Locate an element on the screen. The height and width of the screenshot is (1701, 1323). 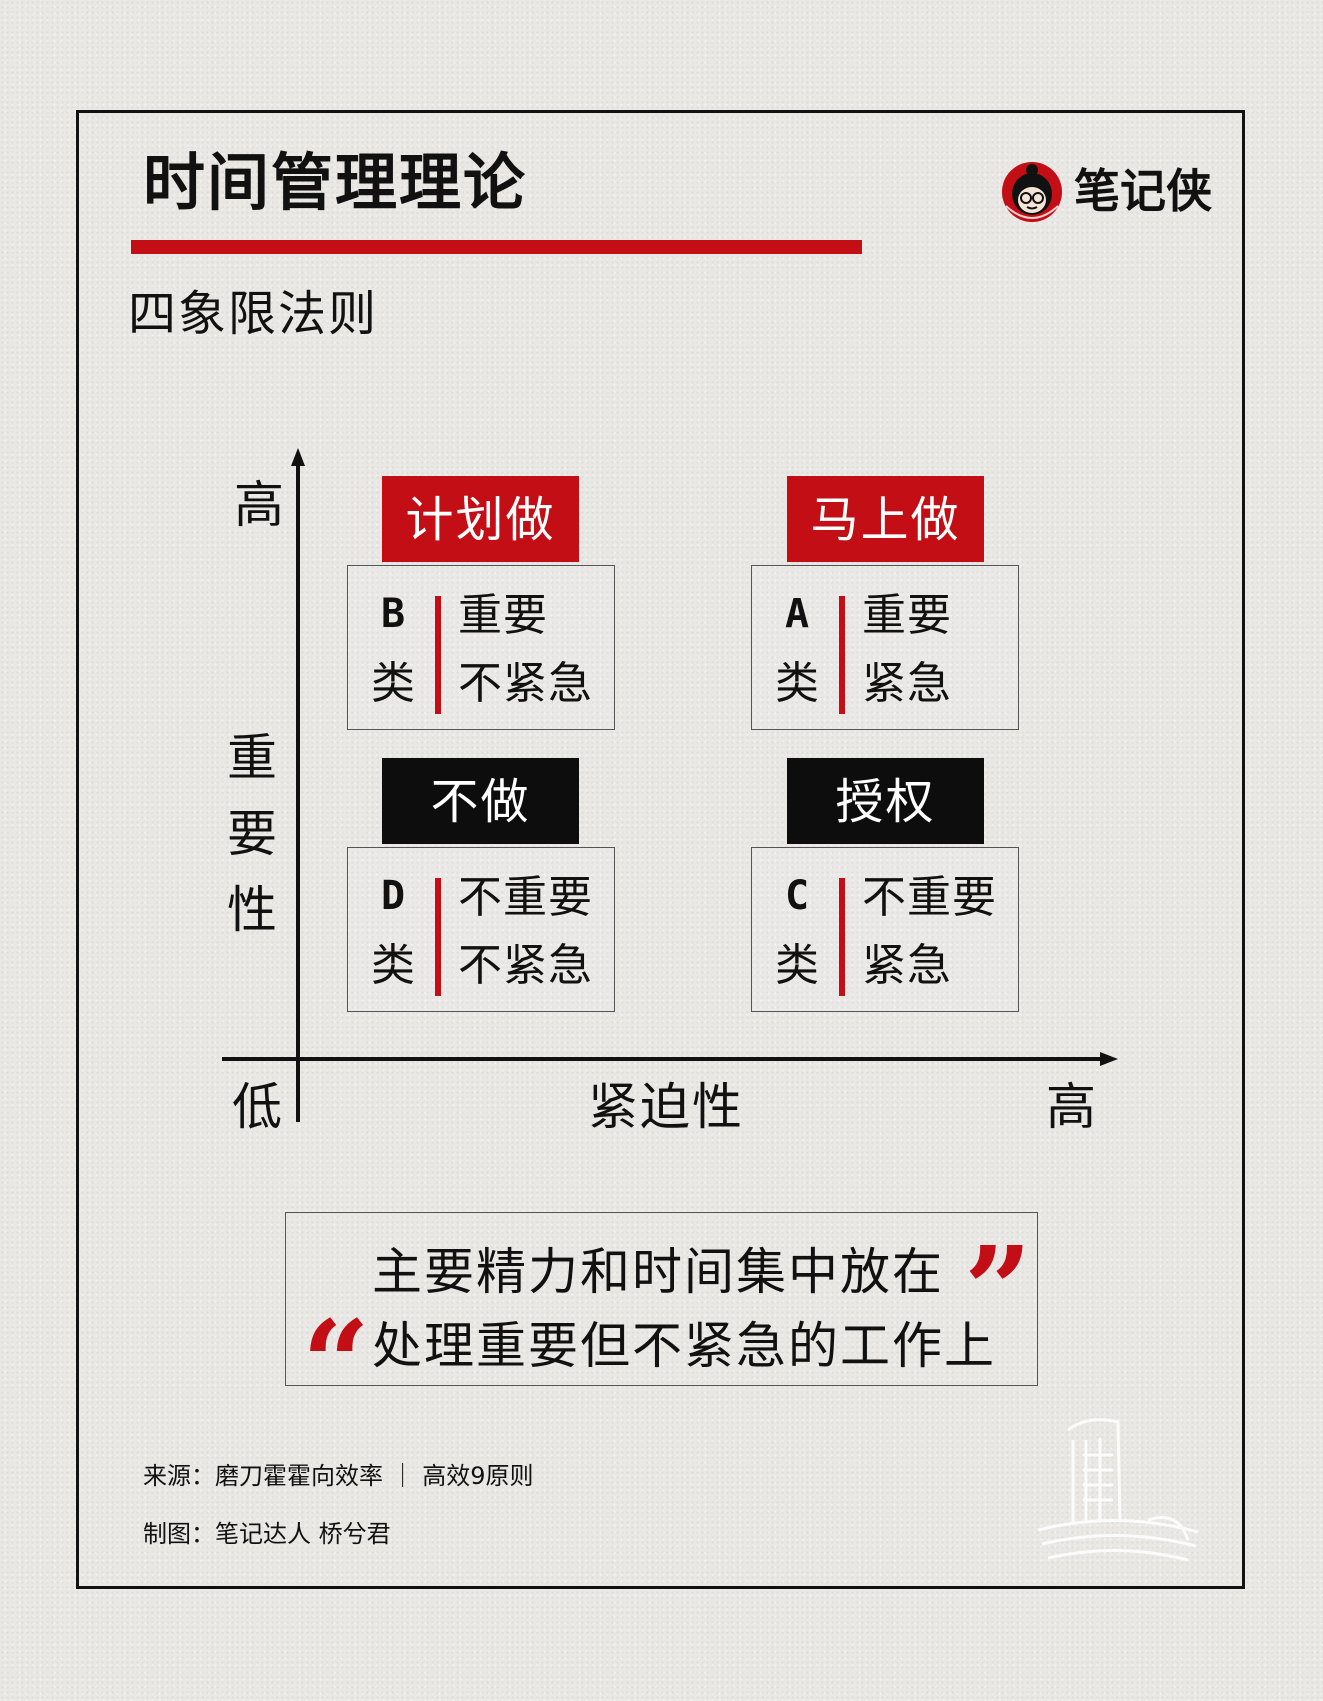
close-quote-icon: ” is located at coordinates (998, 1289).